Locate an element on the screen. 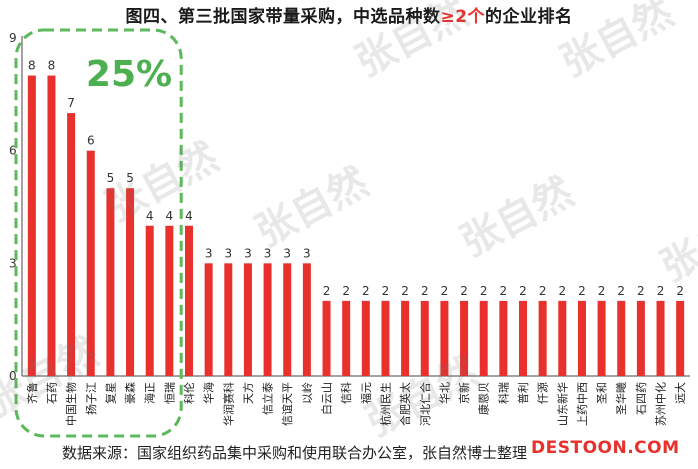 This screenshot has width=698, height=469. y-tick-label: 3 is located at coordinates (13, 263).